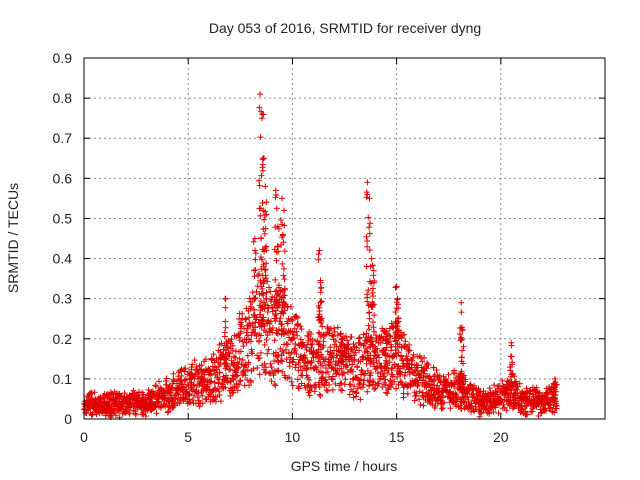  What do you see at coordinates (63, 98) in the screenshot?
I see `y-tick-label: 0.8` at bounding box center [63, 98].